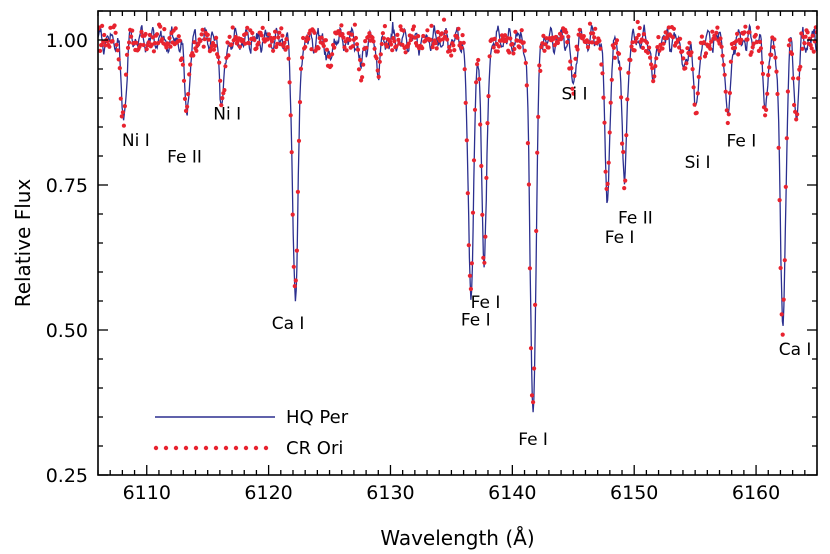 The width and height of the screenshot is (830, 554). I want to click on line-annotation: Ca I, so click(795, 350).